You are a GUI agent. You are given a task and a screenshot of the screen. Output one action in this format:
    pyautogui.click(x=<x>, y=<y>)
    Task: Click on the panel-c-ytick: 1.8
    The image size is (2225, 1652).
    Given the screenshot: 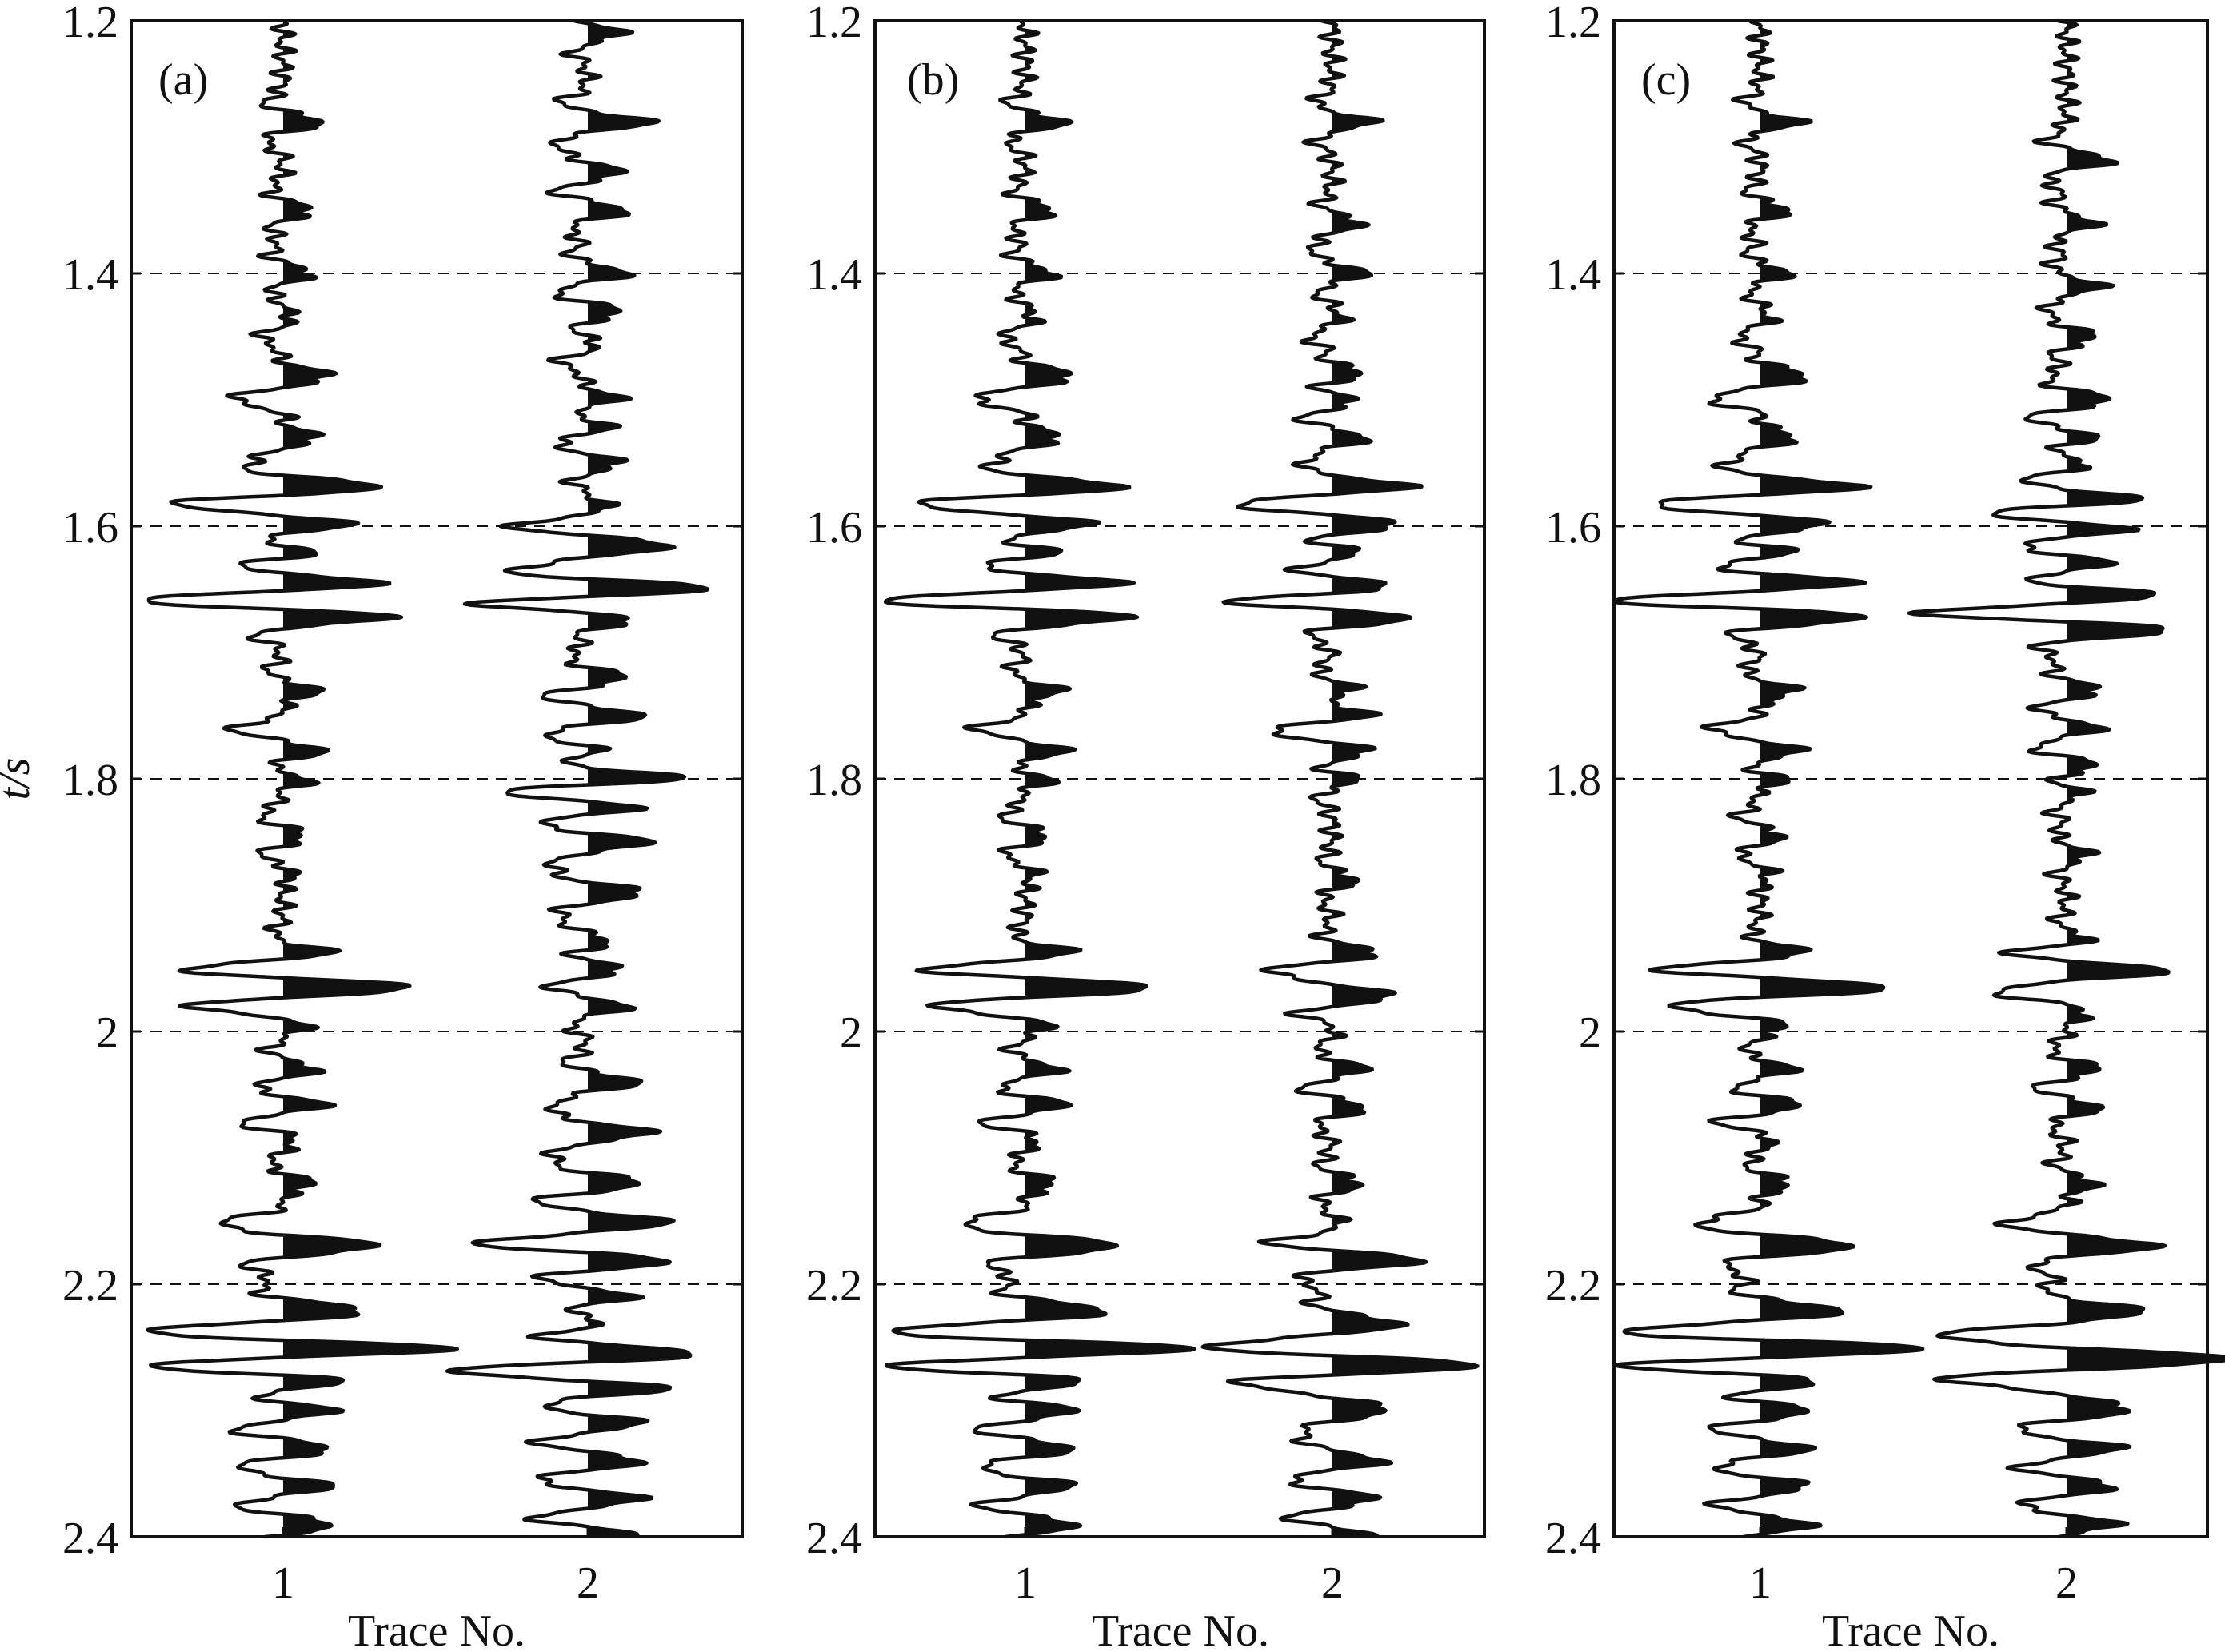 What is the action you would take?
    pyautogui.click(x=1573, y=780)
    